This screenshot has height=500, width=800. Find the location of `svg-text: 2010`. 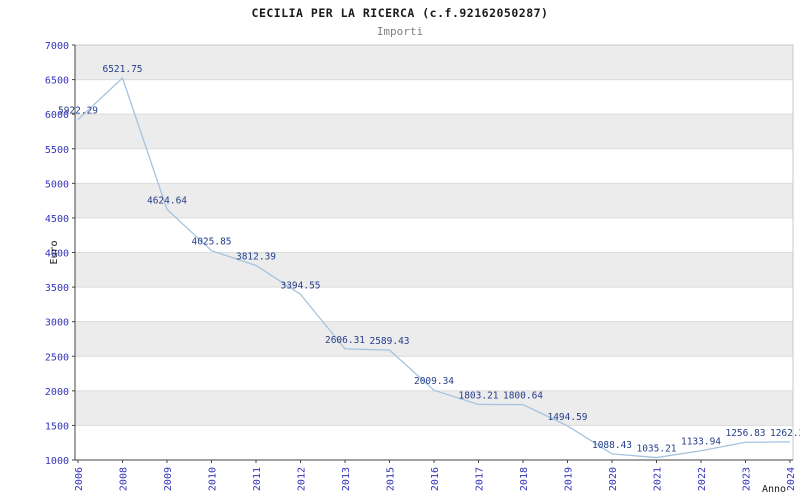

svg-text: 2010 is located at coordinates (213, 479).